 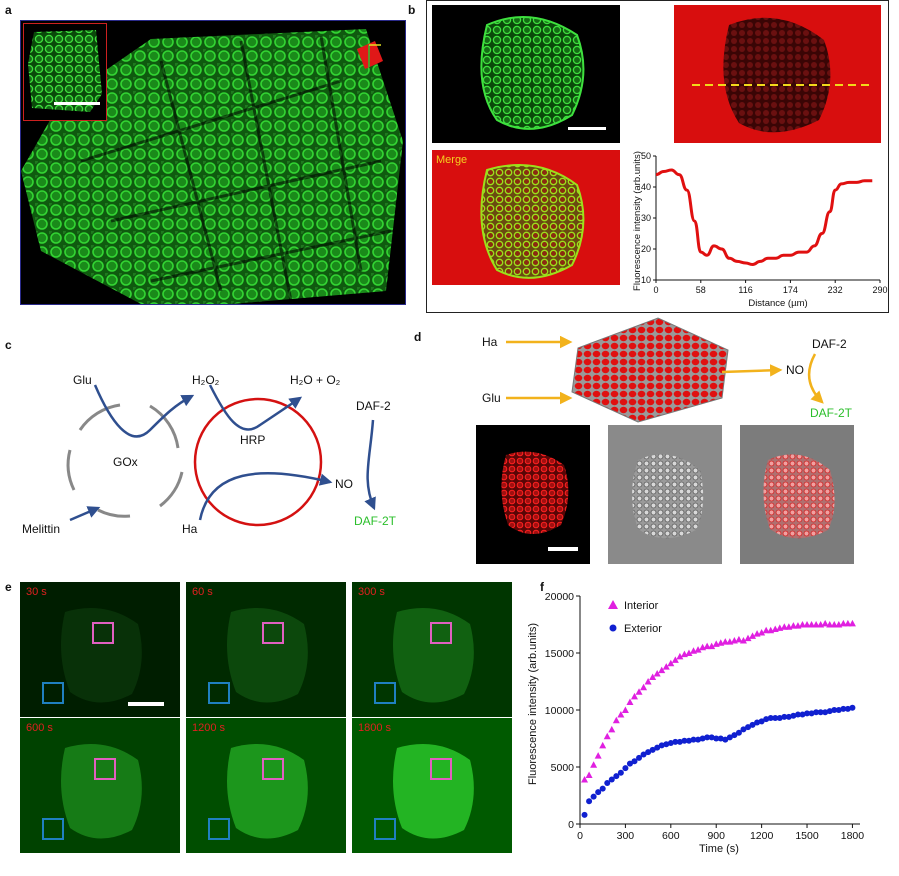 I want to click on time-lapse-frame: 600 s, so click(x=100, y=785).